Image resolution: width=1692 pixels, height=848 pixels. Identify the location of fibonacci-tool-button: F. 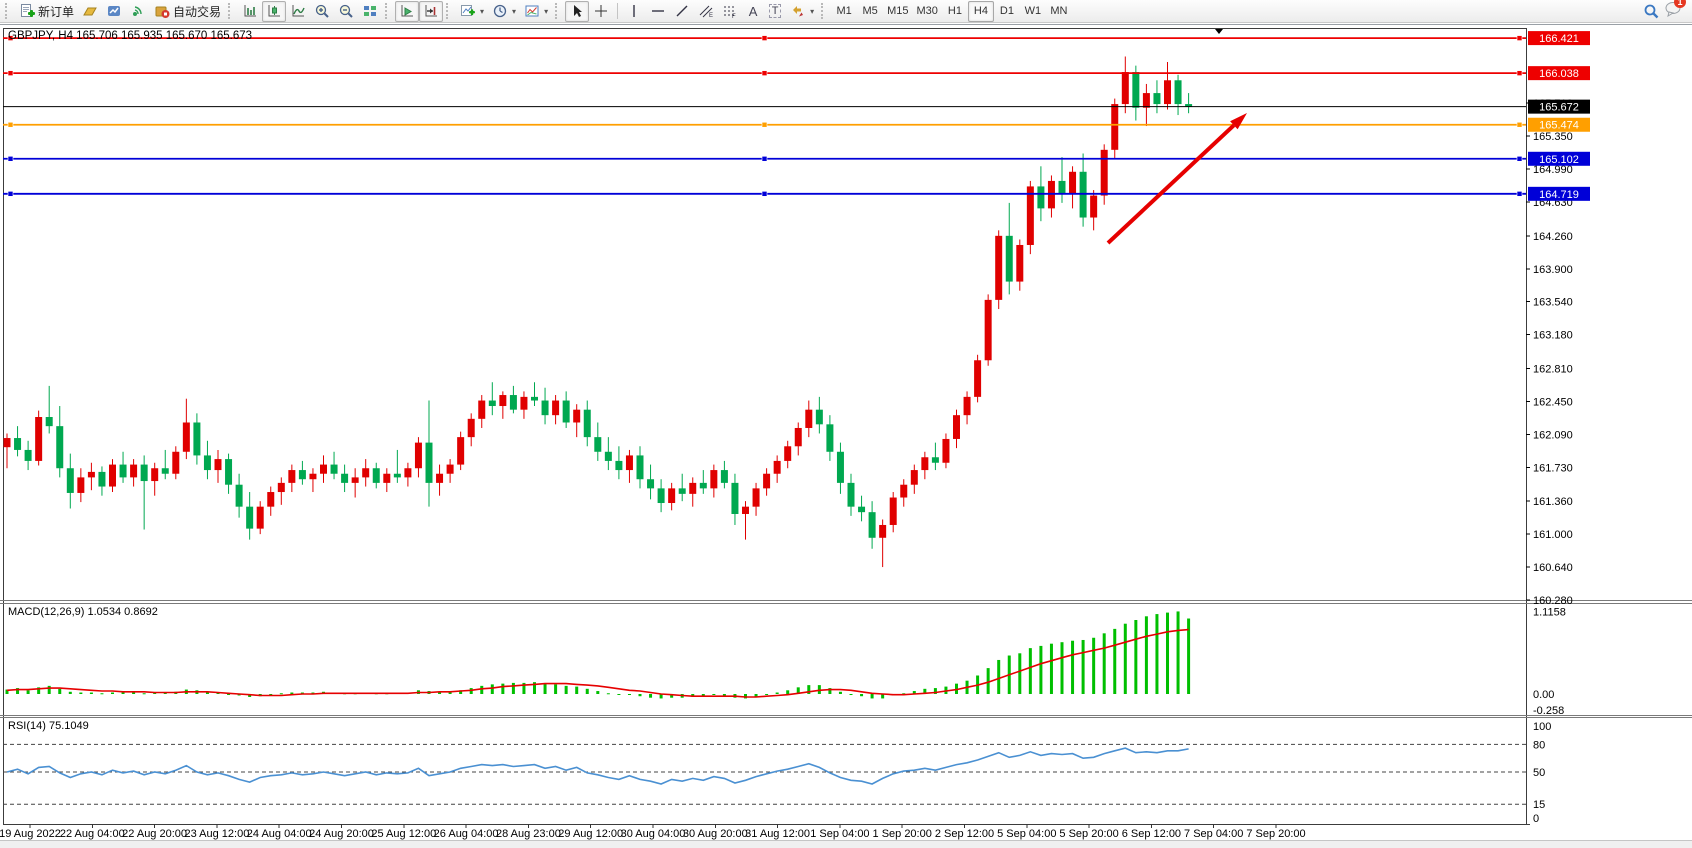
(730, 11).